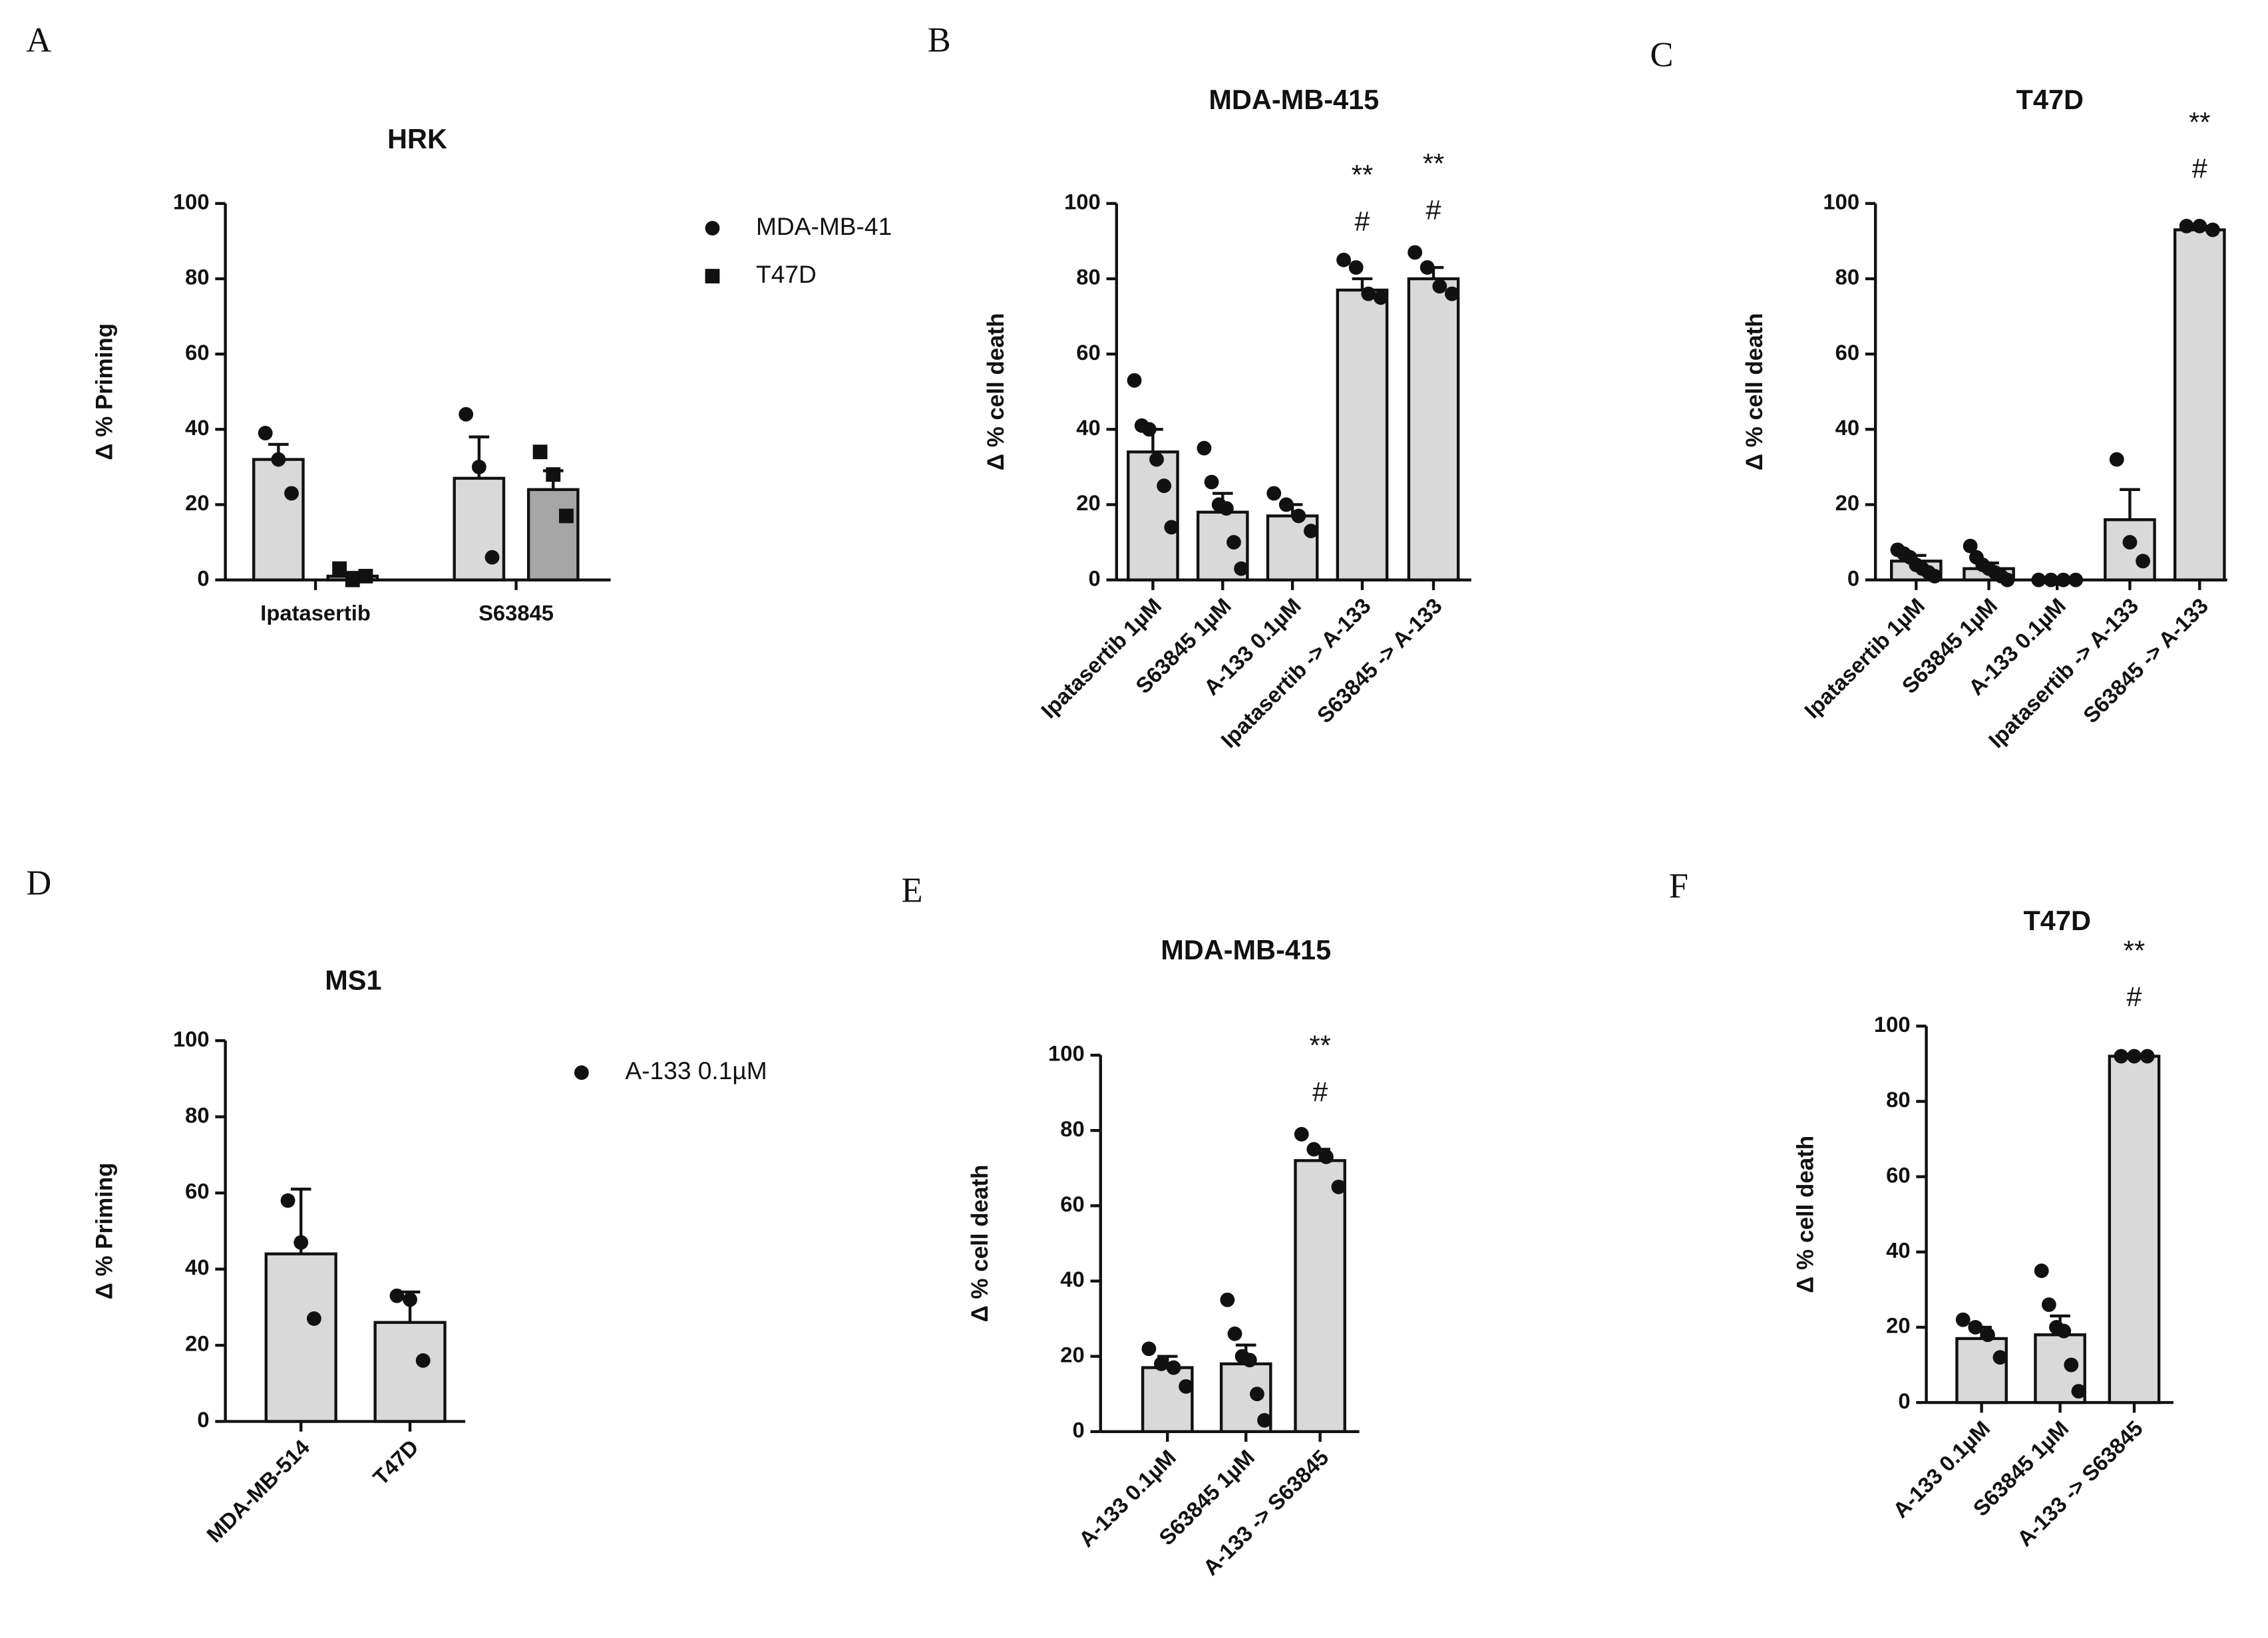 This screenshot has width=2268, height=1638. I want to click on legend-marker, so click(712, 229).